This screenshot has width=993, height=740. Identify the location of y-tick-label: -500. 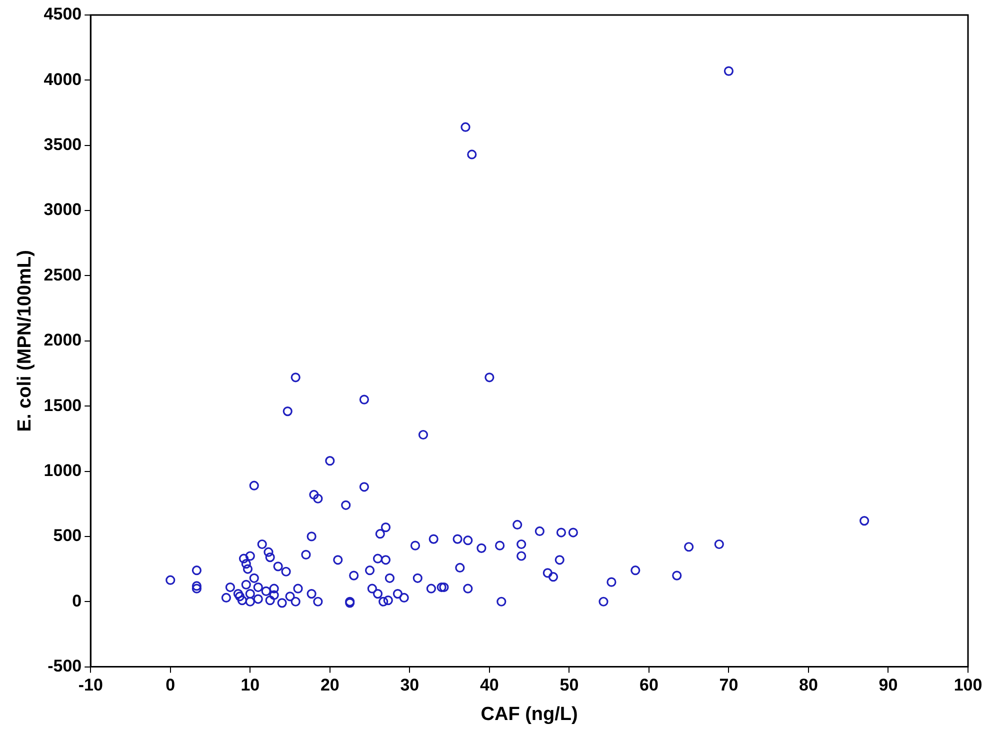
(65, 666).